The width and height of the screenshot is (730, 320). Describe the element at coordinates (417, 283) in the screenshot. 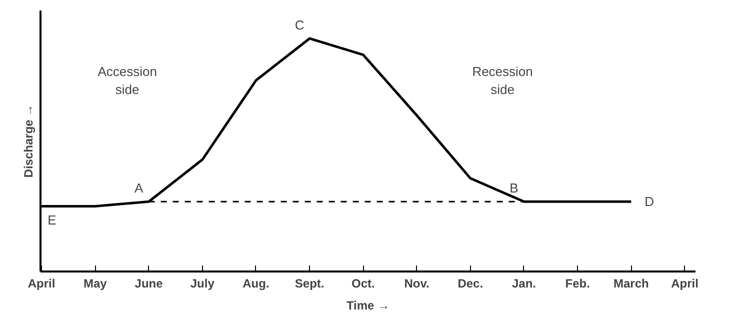

I see `x-tick-label: Nov.` at that location.